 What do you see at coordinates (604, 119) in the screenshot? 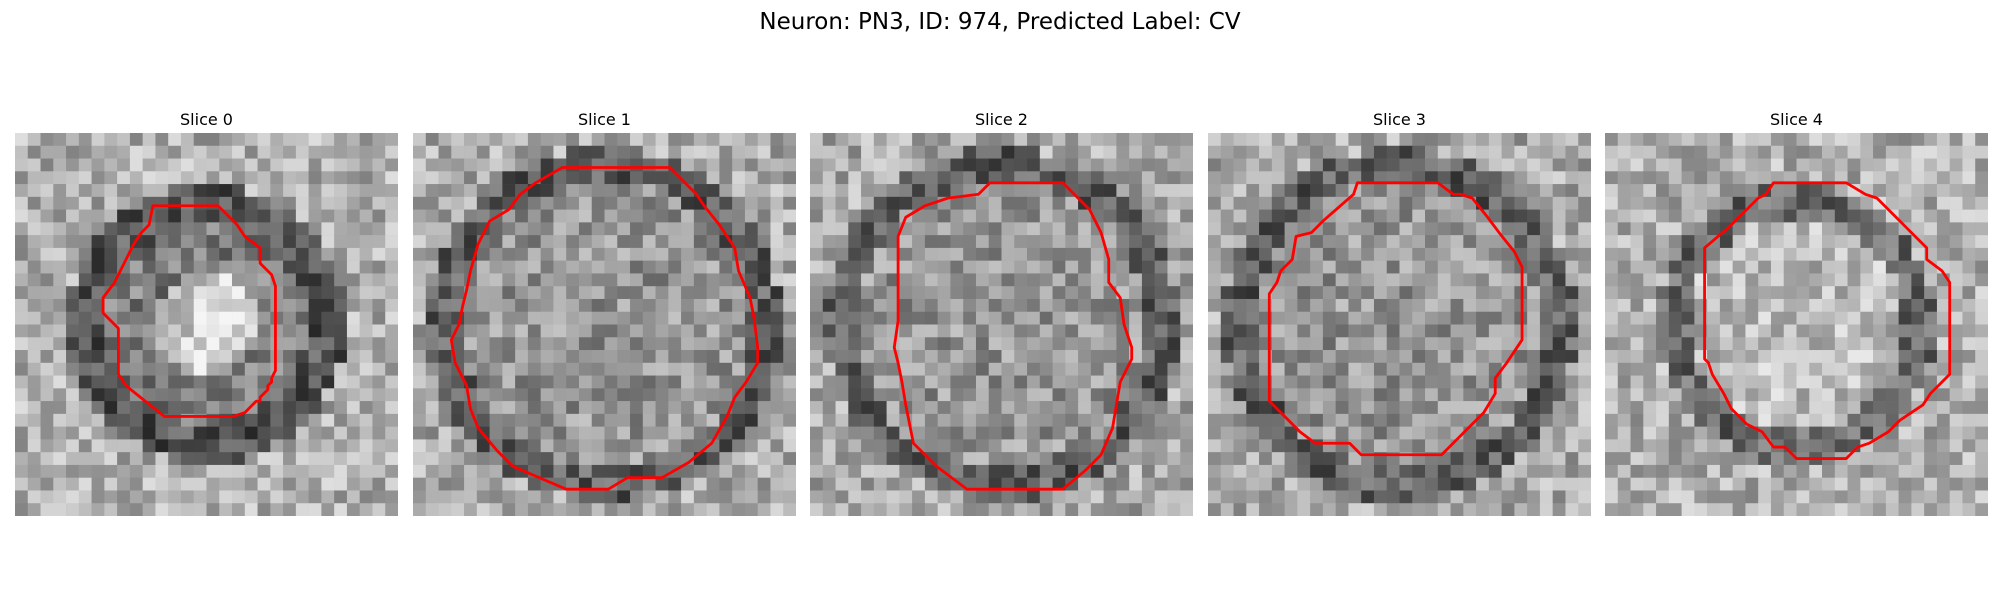
I see `slice-title-1: Slice 1` at bounding box center [604, 119].